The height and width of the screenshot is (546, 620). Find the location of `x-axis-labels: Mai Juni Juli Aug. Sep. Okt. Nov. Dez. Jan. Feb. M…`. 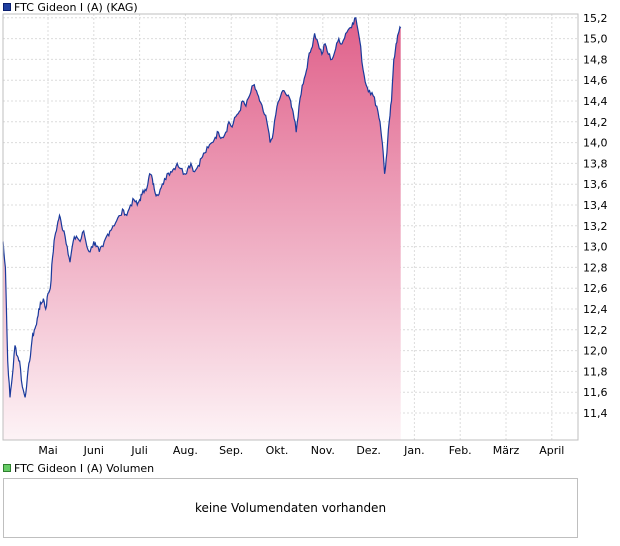

x-axis-labels: Mai Juni Juli Aug. Sep. Okt. Nov. Dez. Jan. Feb. M… is located at coordinates (301, 450).